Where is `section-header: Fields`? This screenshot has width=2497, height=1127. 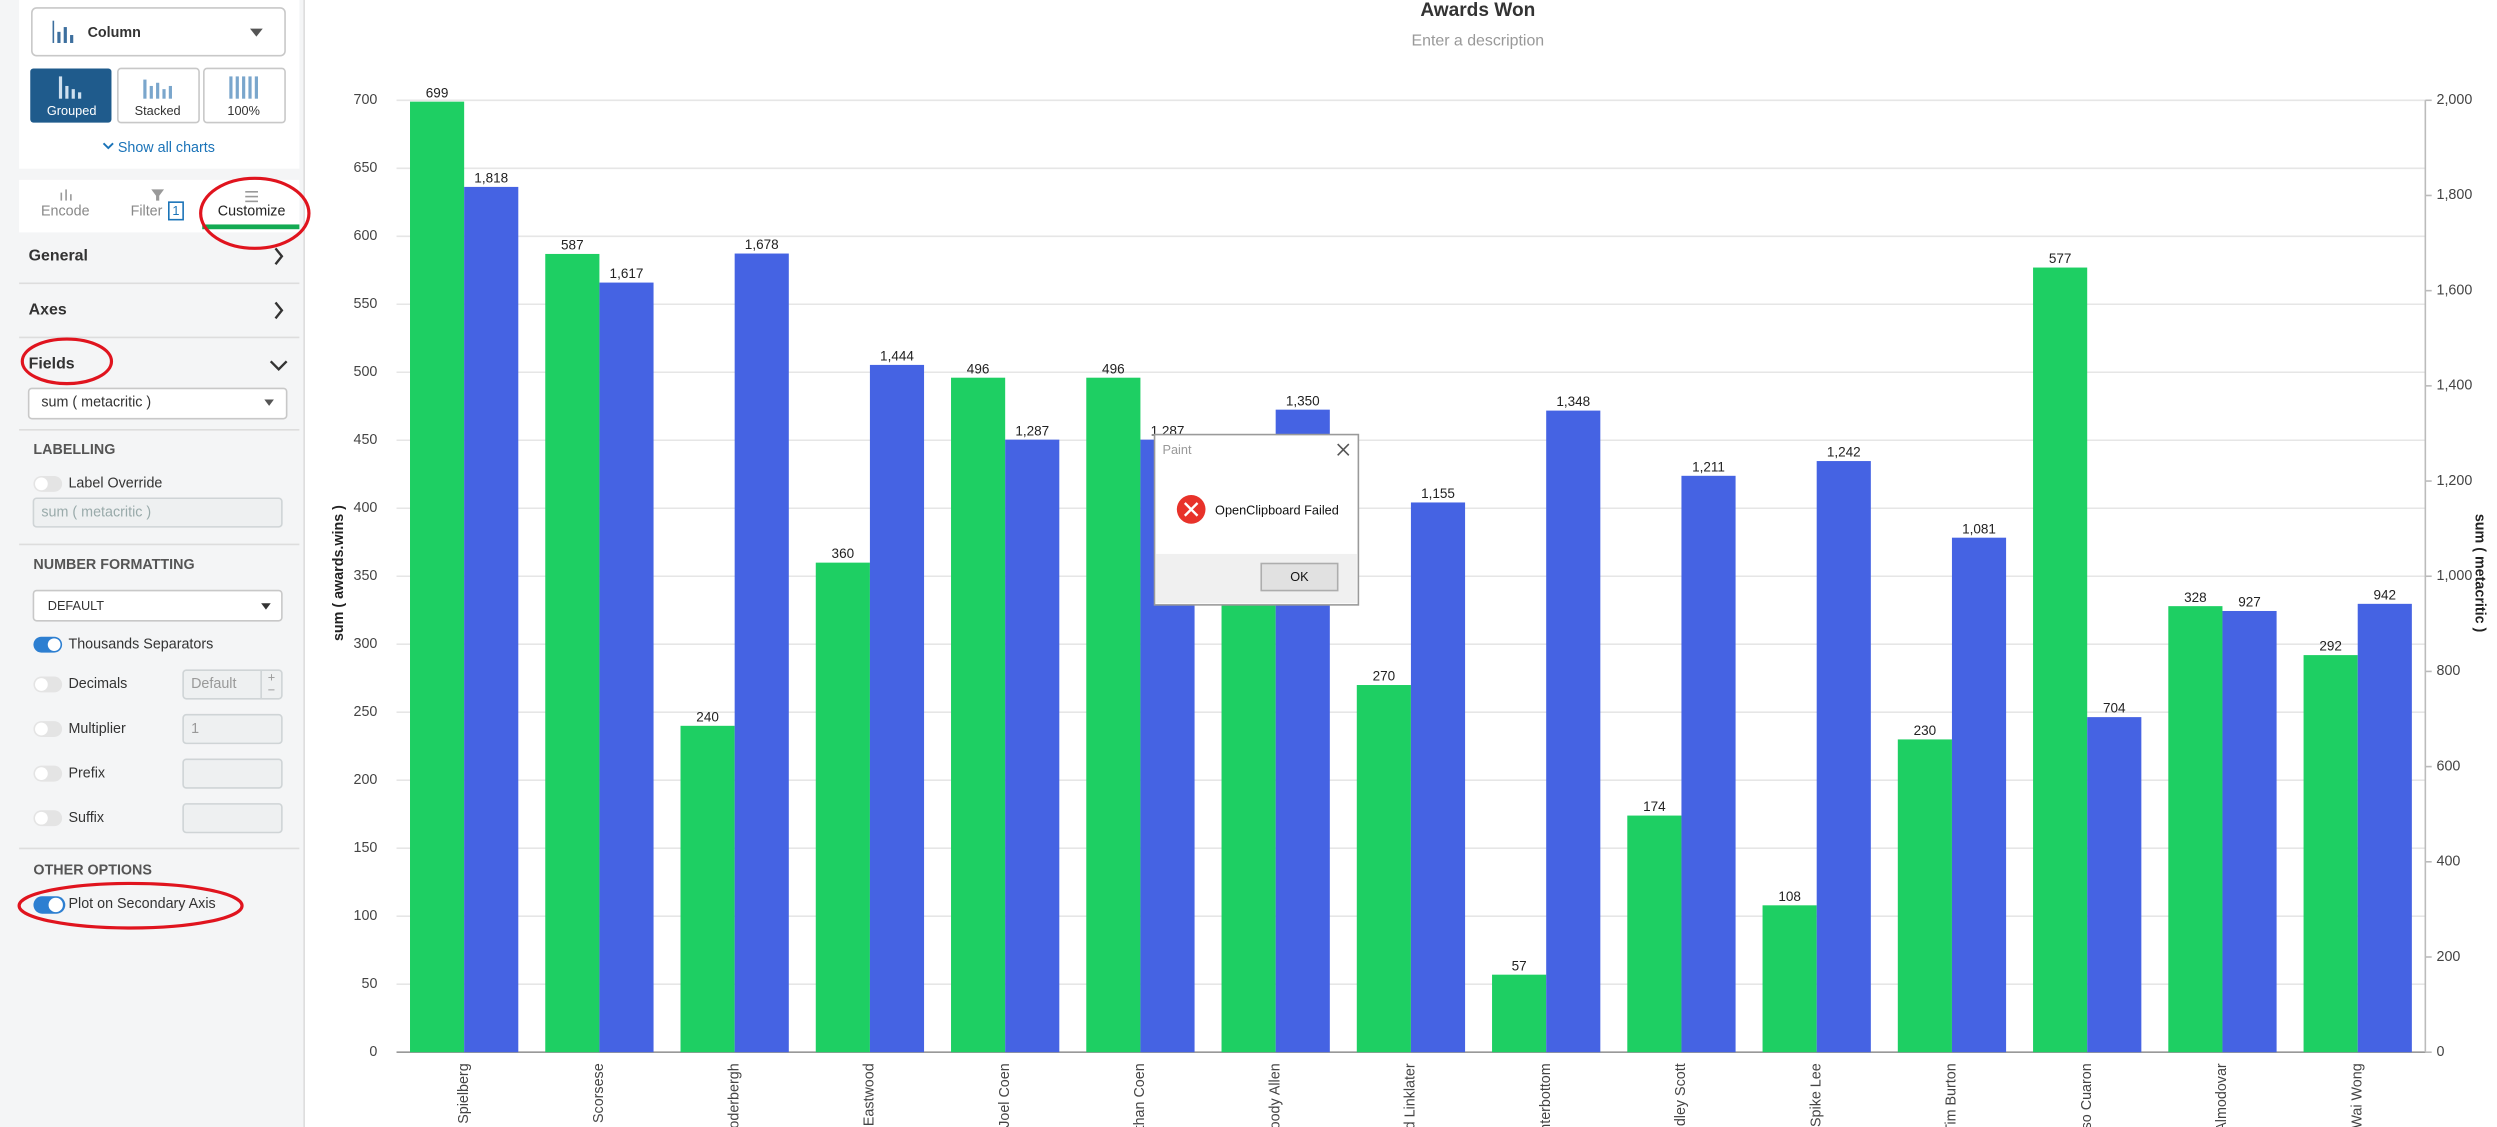 section-header: Fields is located at coordinates (52, 364).